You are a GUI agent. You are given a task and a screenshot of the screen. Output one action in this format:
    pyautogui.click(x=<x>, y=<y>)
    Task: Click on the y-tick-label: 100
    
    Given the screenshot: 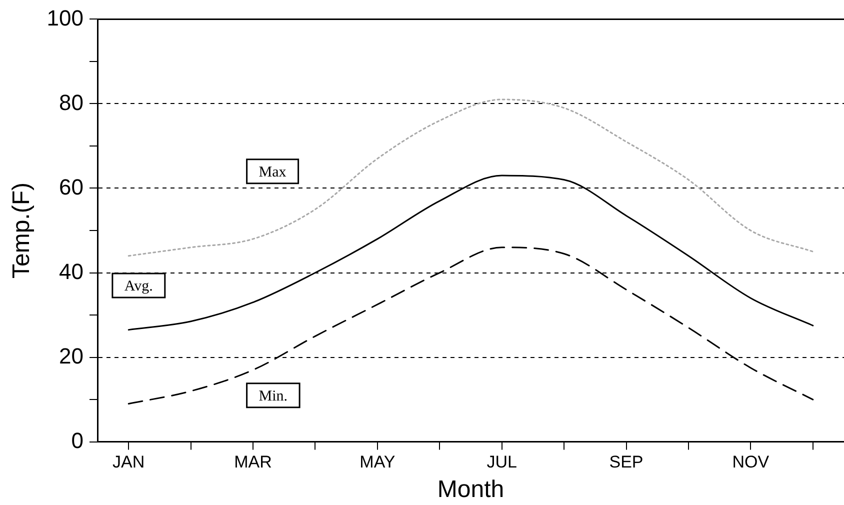 What is the action you would take?
    pyautogui.click(x=65, y=17)
    